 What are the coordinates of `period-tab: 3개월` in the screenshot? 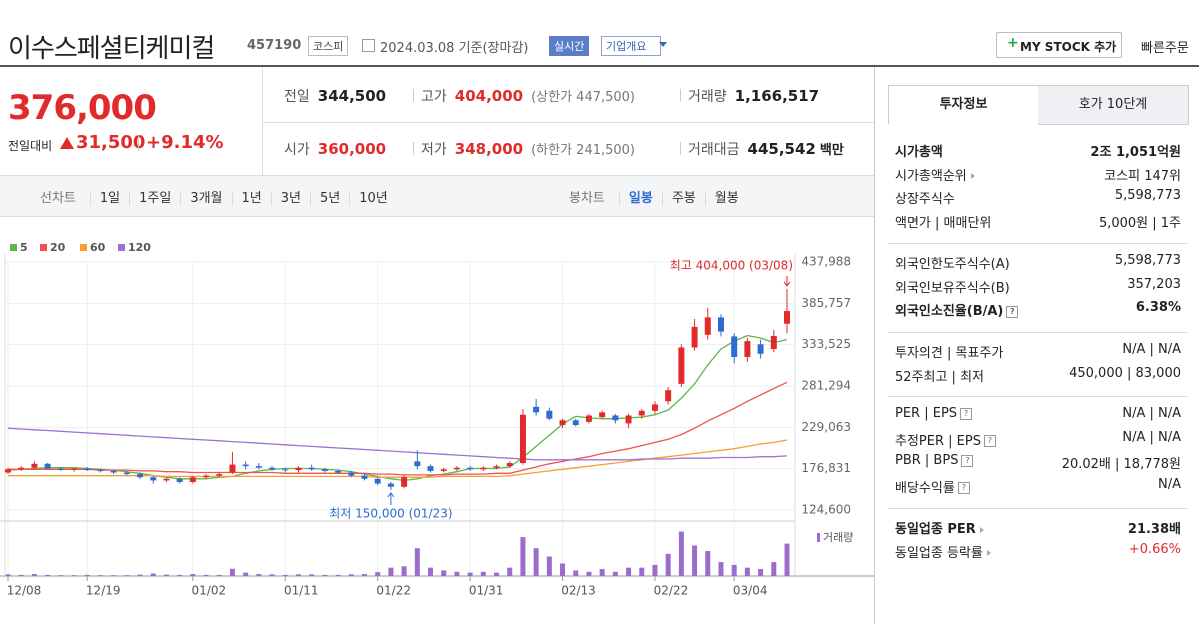 It's located at (206, 198).